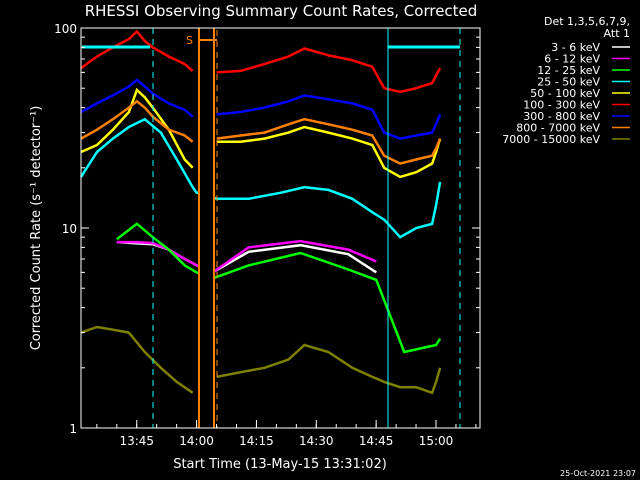 This screenshot has width=640, height=480. What do you see at coordinates (196, 441) in the screenshot?
I see `x-tick-label: 14:00` at bounding box center [196, 441].